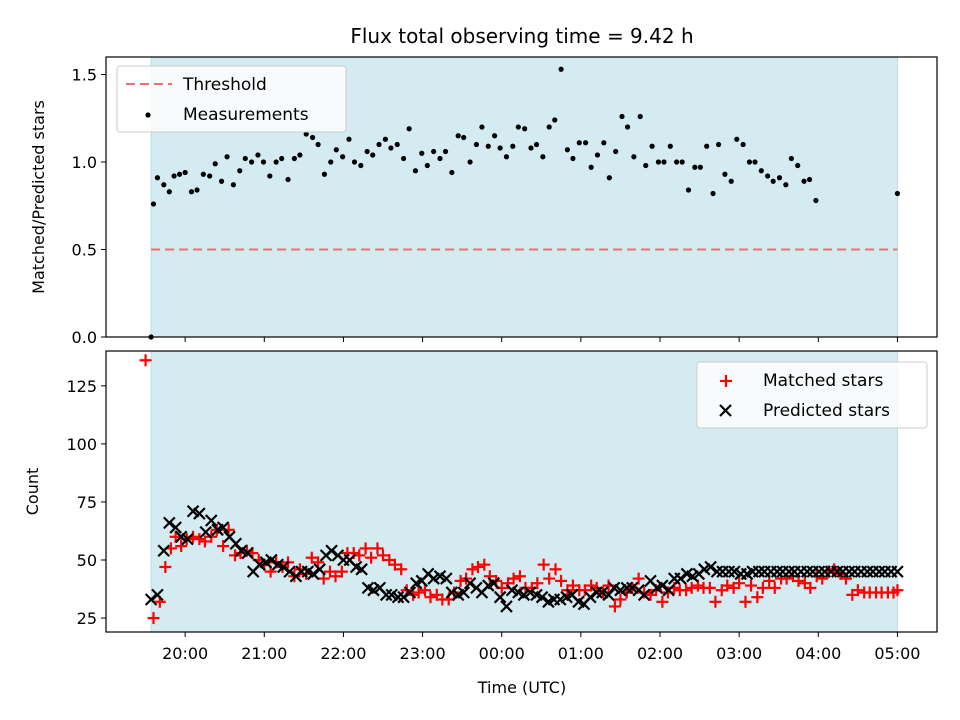 The width and height of the screenshot is (960, 720). I want to click on count-x-tick-label: 23:00, so click(423, 653).